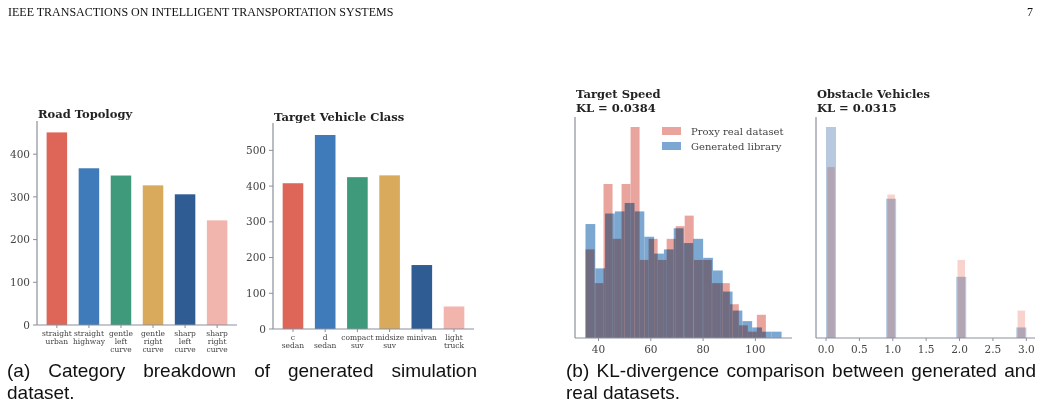  I want to click on x-tick-label: 1.0, so click(893, 349).